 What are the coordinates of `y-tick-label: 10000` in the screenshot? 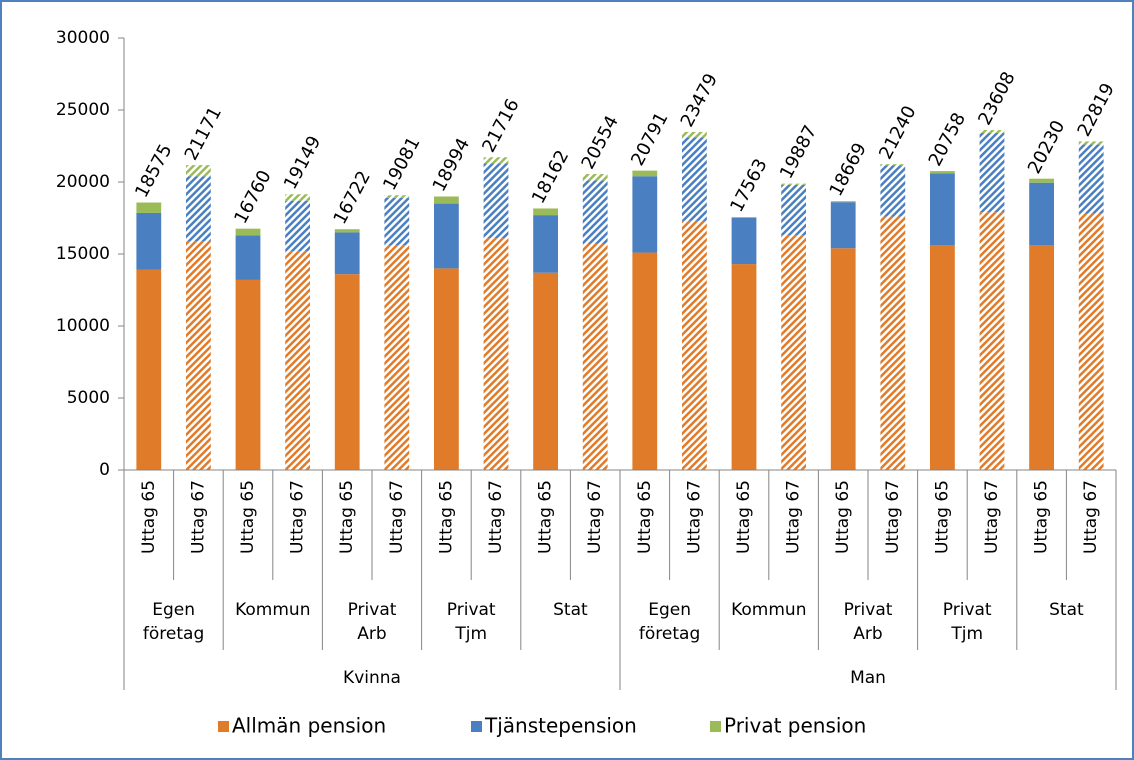 It's located at (83, 326).